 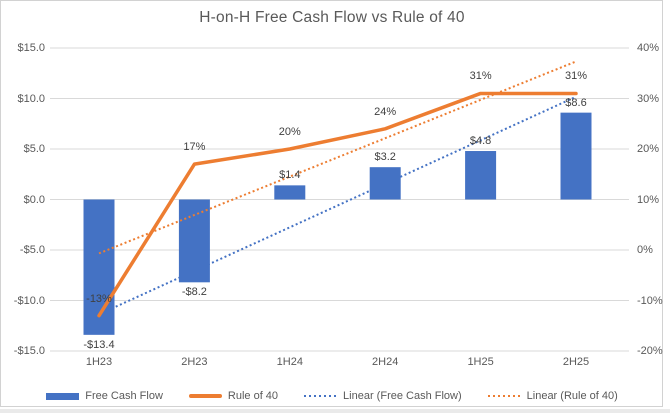 What do you see at coordinates (32, 250) in the screenshot?
I see `axis-tick-label-left: -$5.0` at bounding box center [32, 250].